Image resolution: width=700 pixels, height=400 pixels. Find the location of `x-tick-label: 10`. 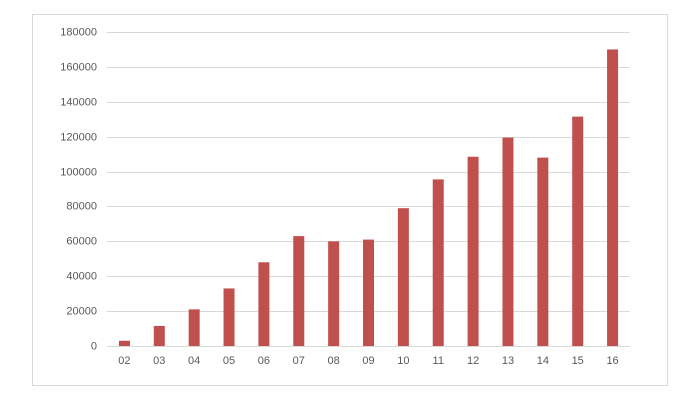

x-tick-label: 10 is located at coordinates (403, 361).